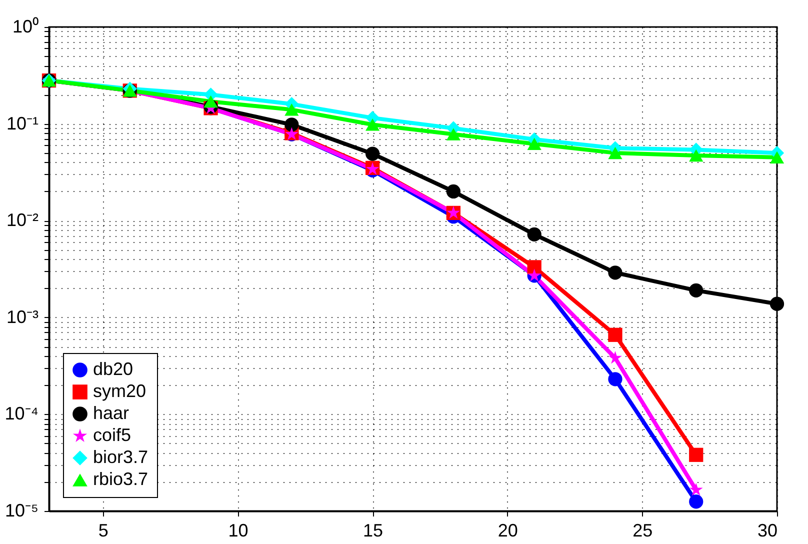  What do you see at coordinates (642, 530) in the screenshot?
I see `x-tick-label: 25` at bounding box center [642, 530].